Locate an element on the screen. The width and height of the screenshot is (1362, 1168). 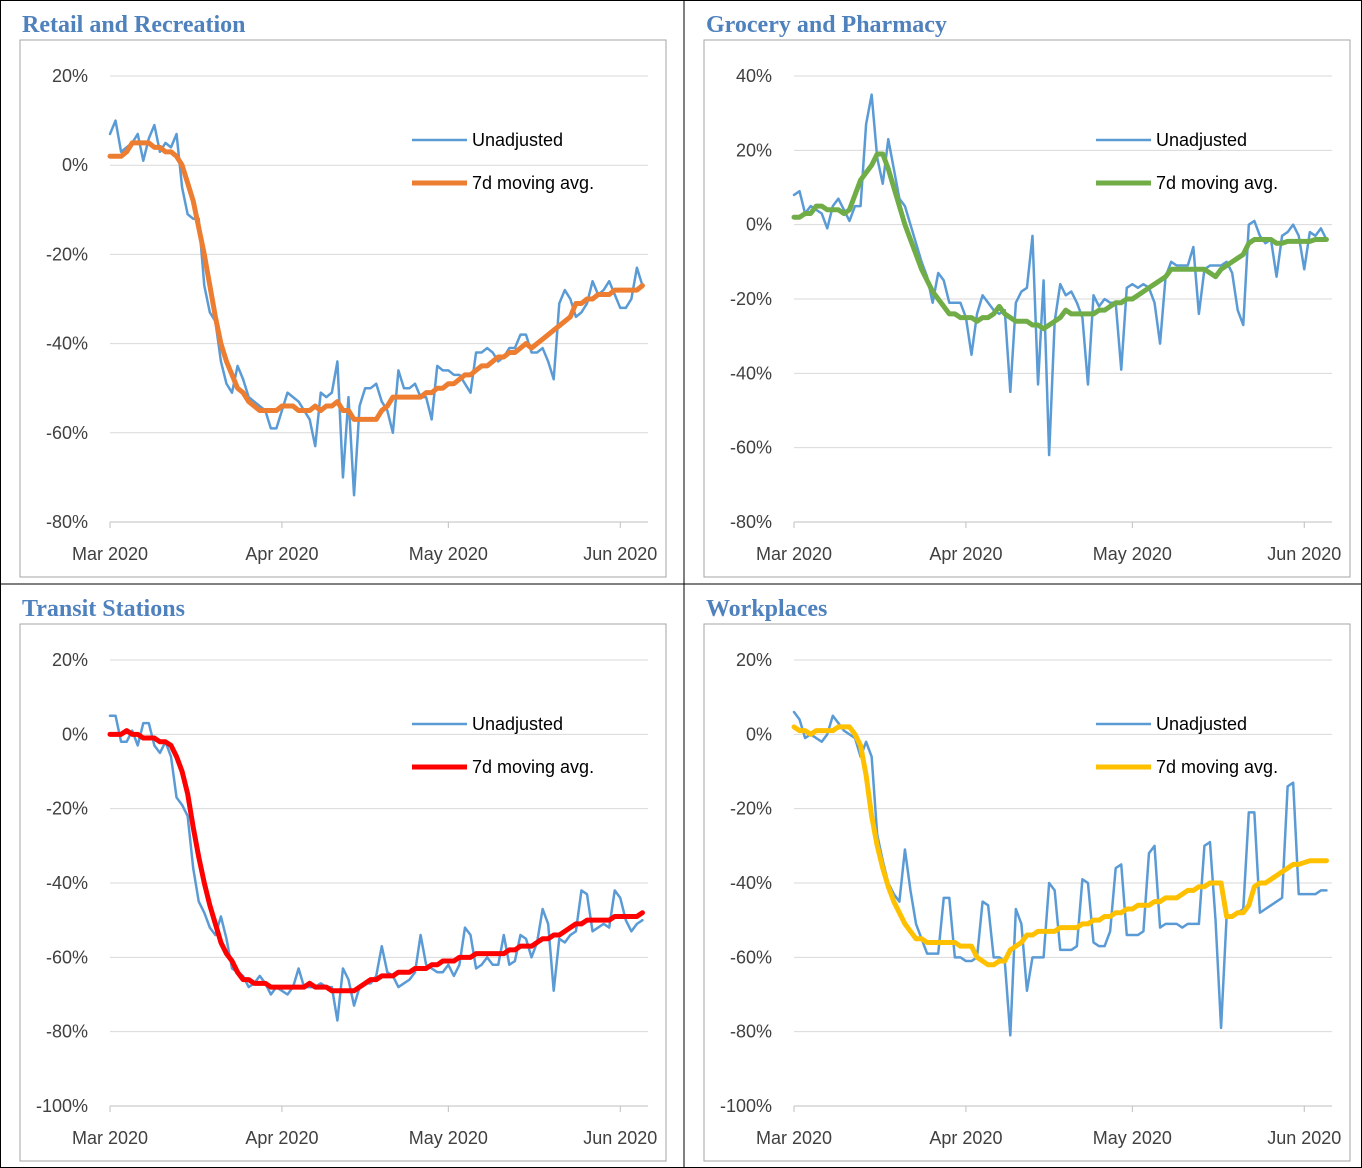
y-tick-label: 40% is located at coordinates (754, 76).